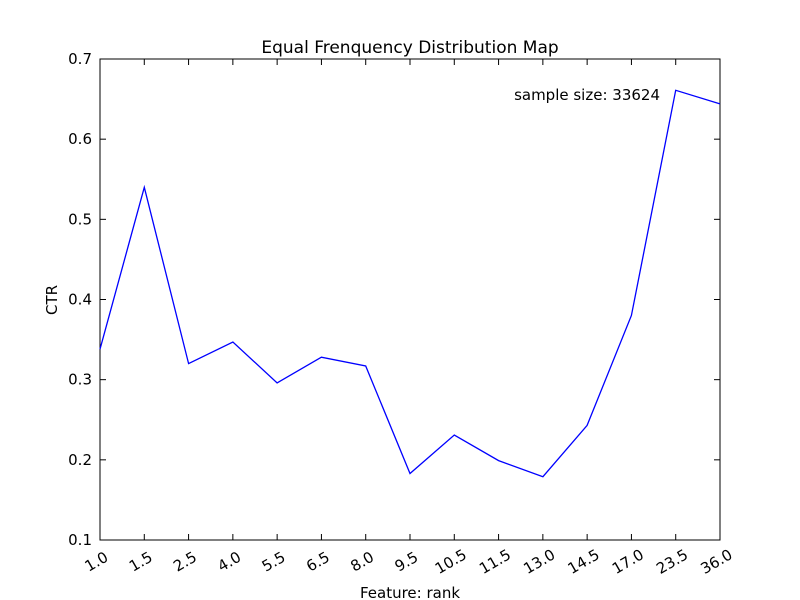 This screenshot has width=800, height=600. Describe the element at coordinates (80, 139) in the screenshot. I see `y-tick-label: 0.6` at that location.